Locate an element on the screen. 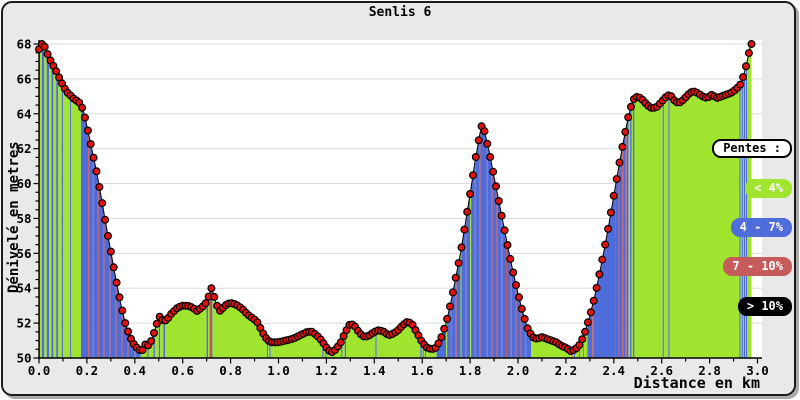 The height and width of the screenshot is (400, 800). svg-text: 52 is located at coordinates (23, 323).